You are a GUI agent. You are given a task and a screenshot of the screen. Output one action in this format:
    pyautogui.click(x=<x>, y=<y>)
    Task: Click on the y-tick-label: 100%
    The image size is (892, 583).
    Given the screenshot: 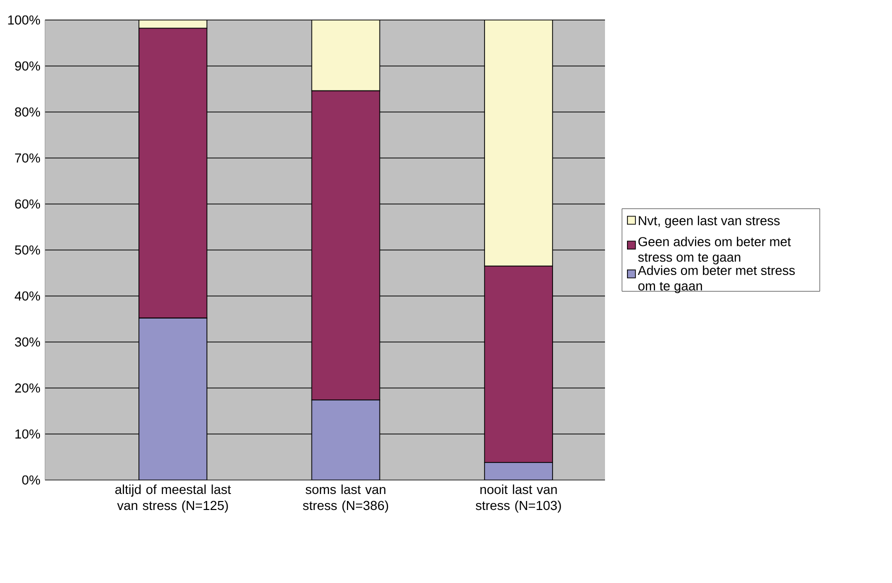 What is the action you would take?
    pyautogui.click(x=24, y=20)
    